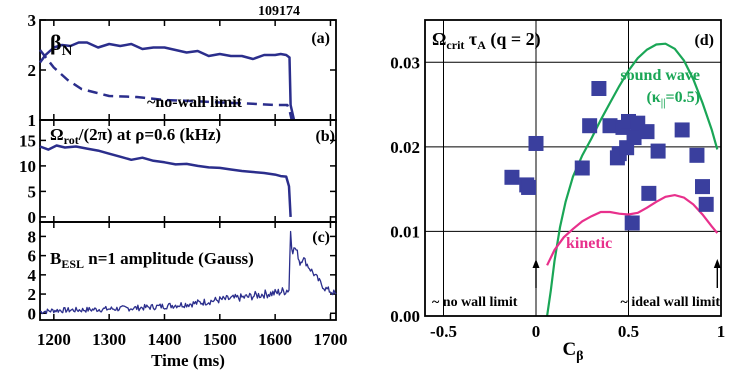 The height and width of the screenshot is (376, 734). Describe the element at coordinates (54, 339) in the screenshot. I see `time-axis-tick-label: 1200` at that location.